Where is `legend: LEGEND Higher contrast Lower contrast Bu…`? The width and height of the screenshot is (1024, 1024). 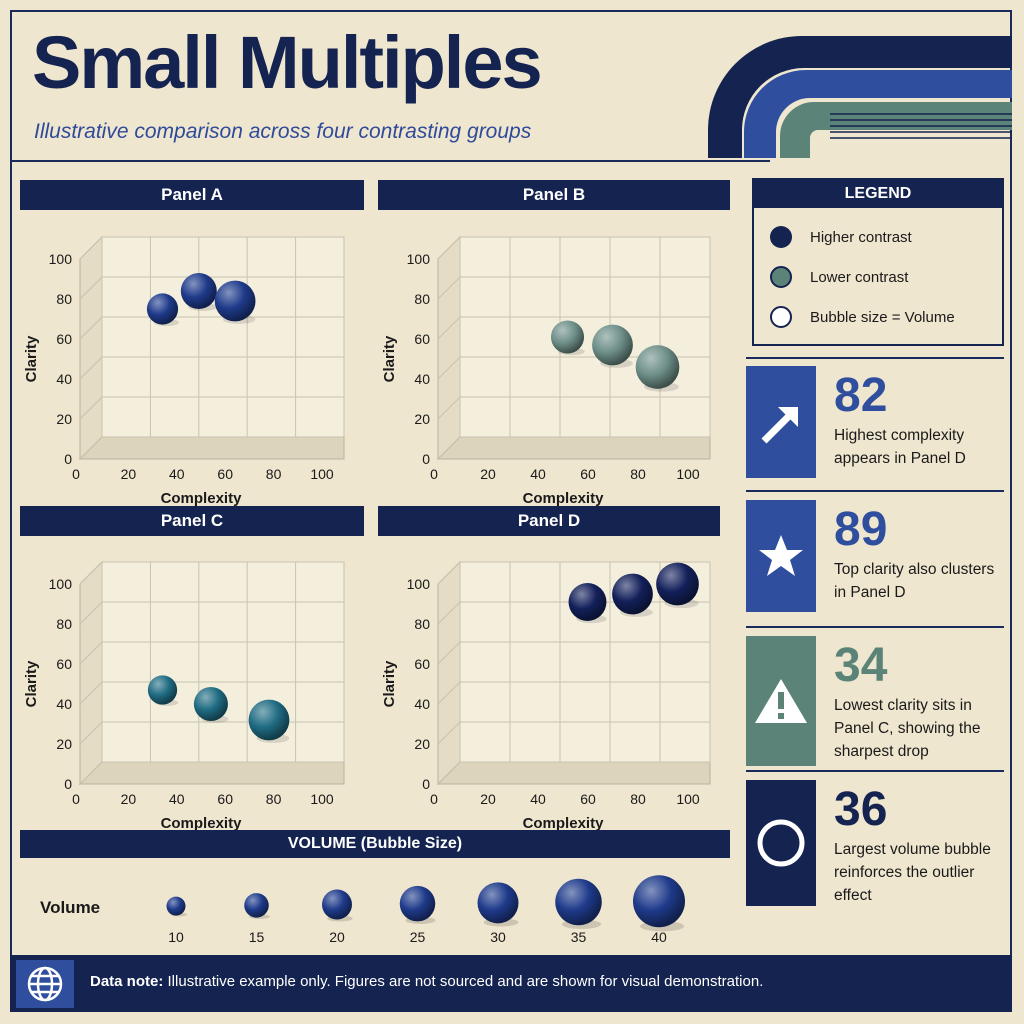
legend: LEGEND Higher contrast Lower contrast Bu… is located at coordinates (878, 262).